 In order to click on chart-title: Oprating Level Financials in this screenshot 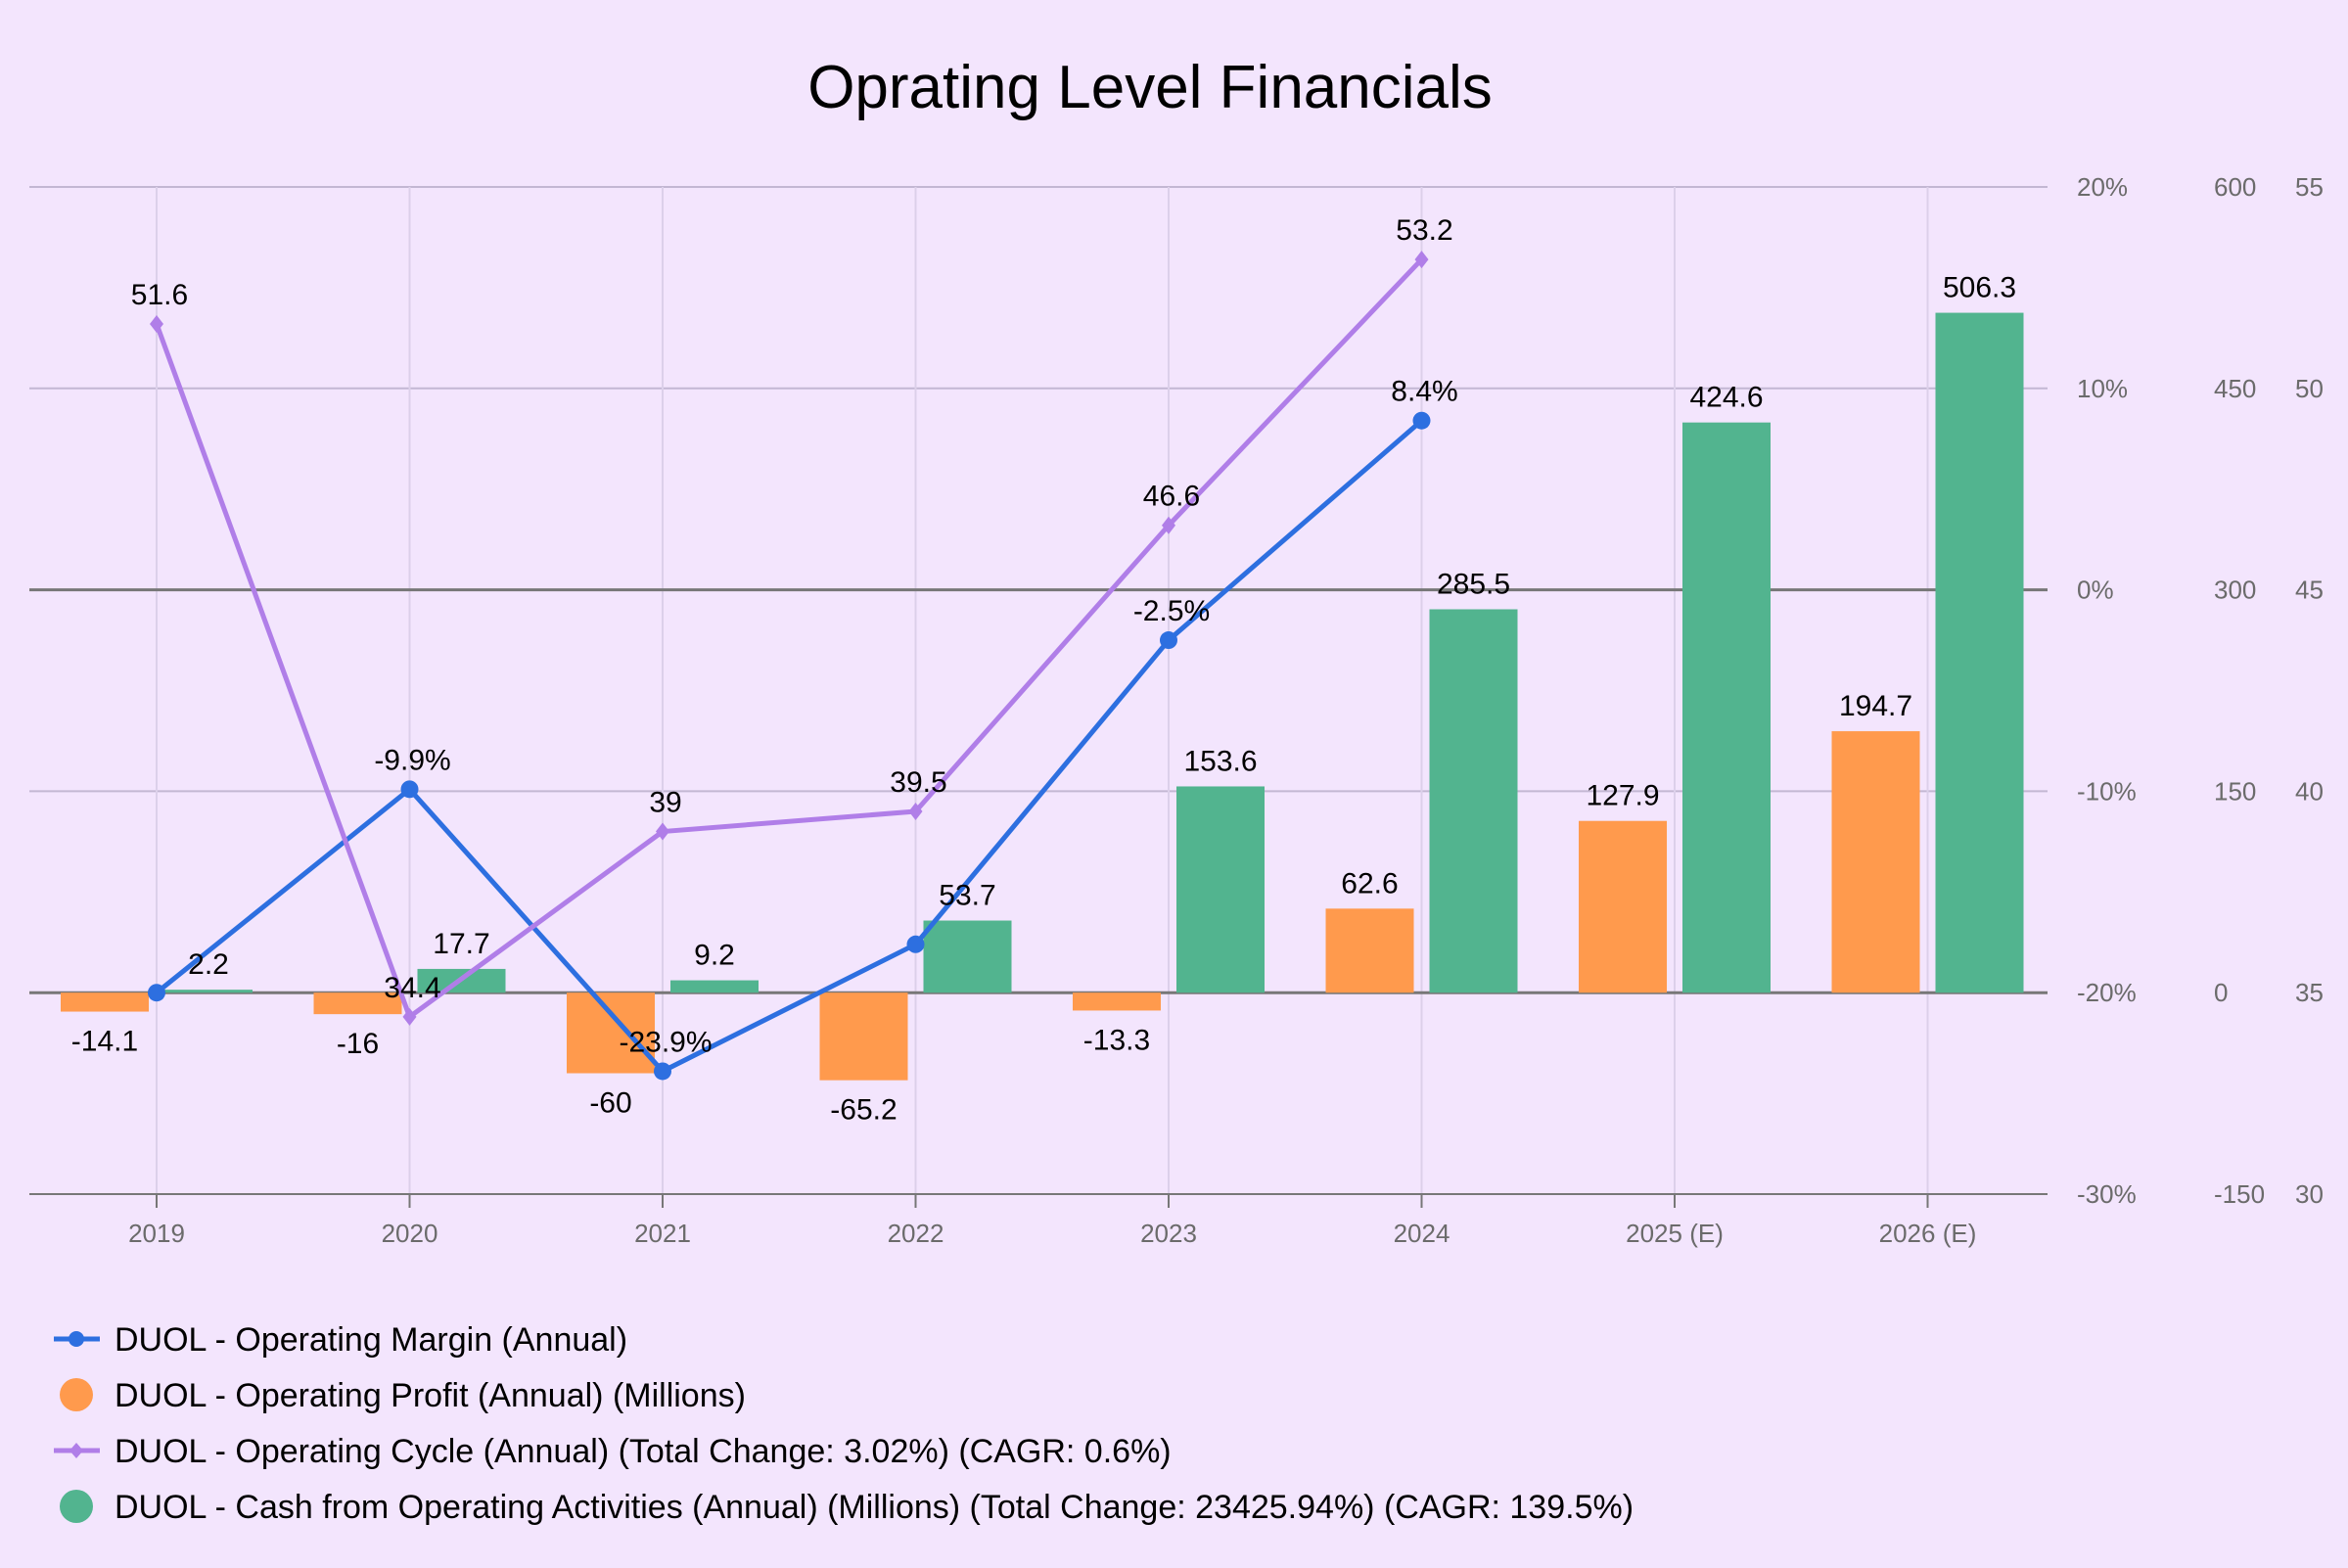, I will do `click(1150, 87)`.